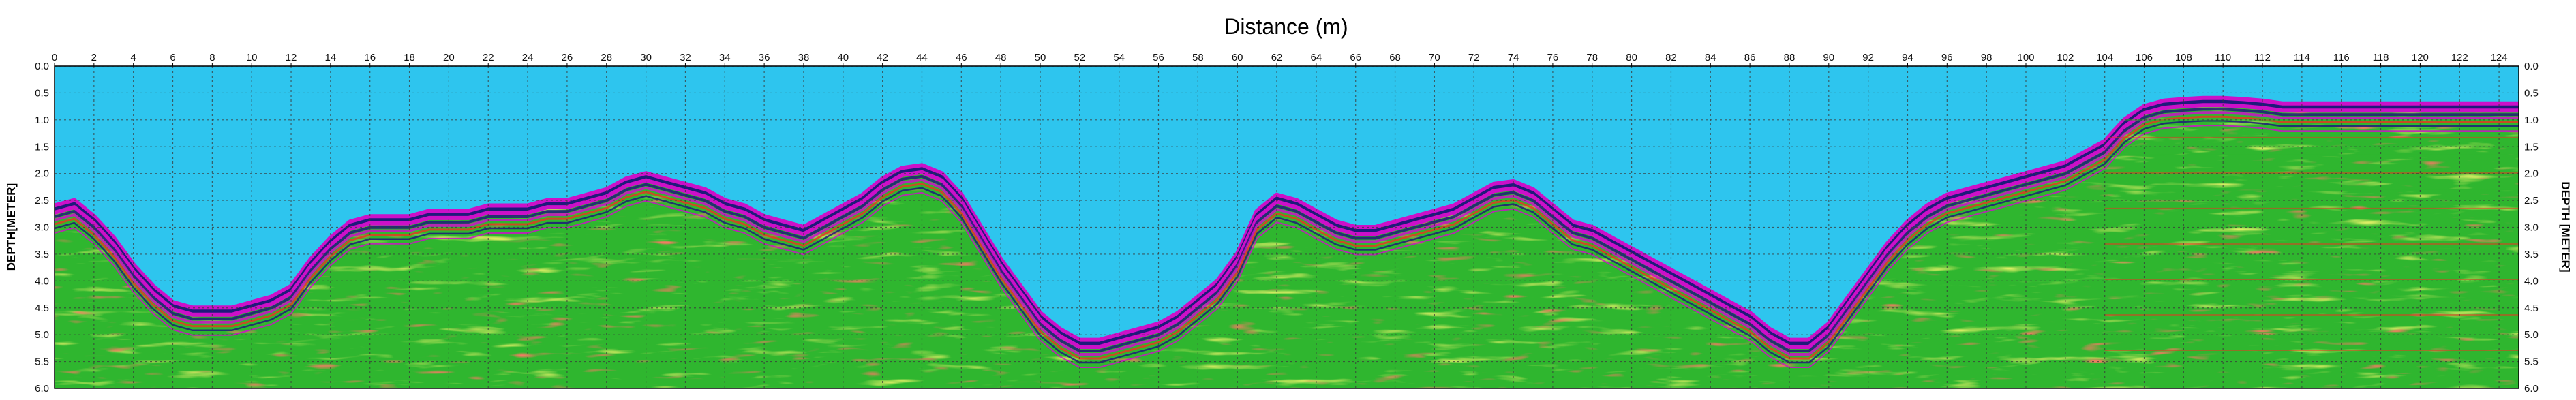 The width and height of the screenshot is (2576, 400). I want to click on x-tick-label: 72, so click(1474, 58).